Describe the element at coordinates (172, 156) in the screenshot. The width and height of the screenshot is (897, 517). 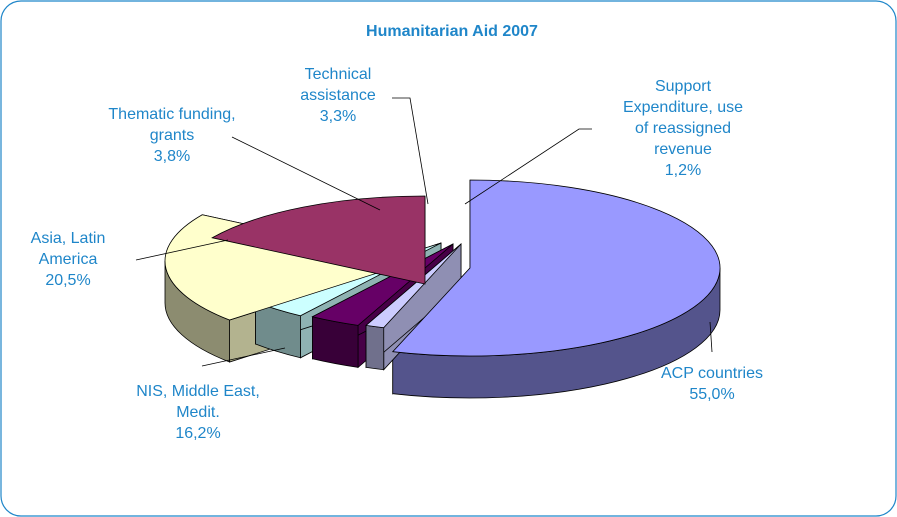
I see `label-line-thematic: 3,8%` at that location.